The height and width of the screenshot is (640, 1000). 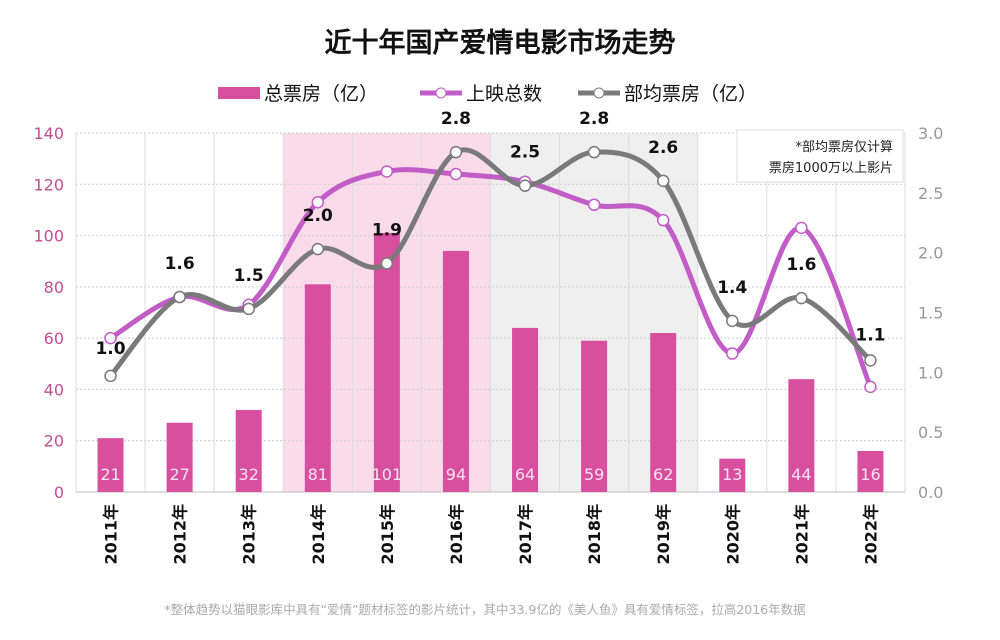 I want to click on right-axis-tick: 0.5, so click(x=930, y=432).